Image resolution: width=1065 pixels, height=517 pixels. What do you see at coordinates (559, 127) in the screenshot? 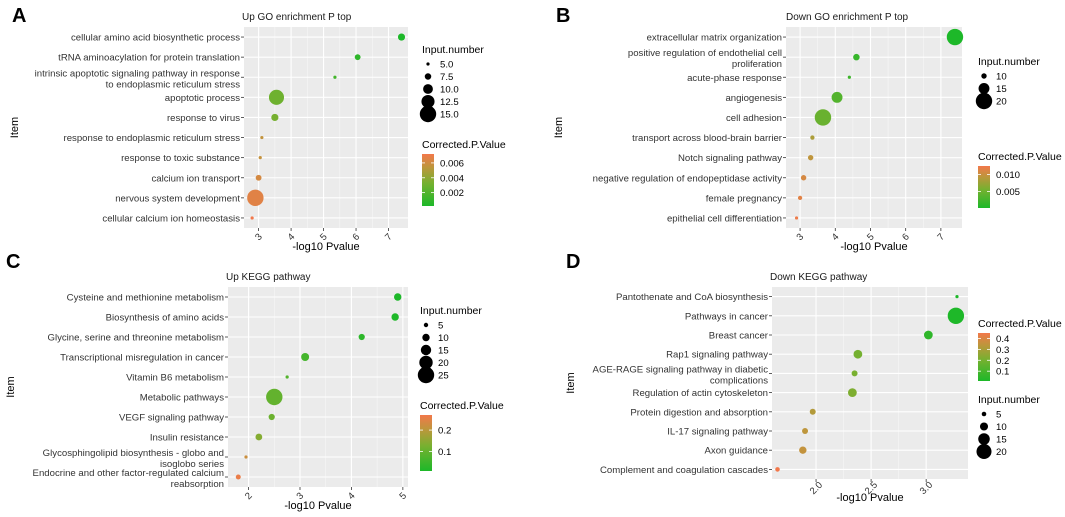
I see `y-axis-title: Item` at bounding box center [559, 127].